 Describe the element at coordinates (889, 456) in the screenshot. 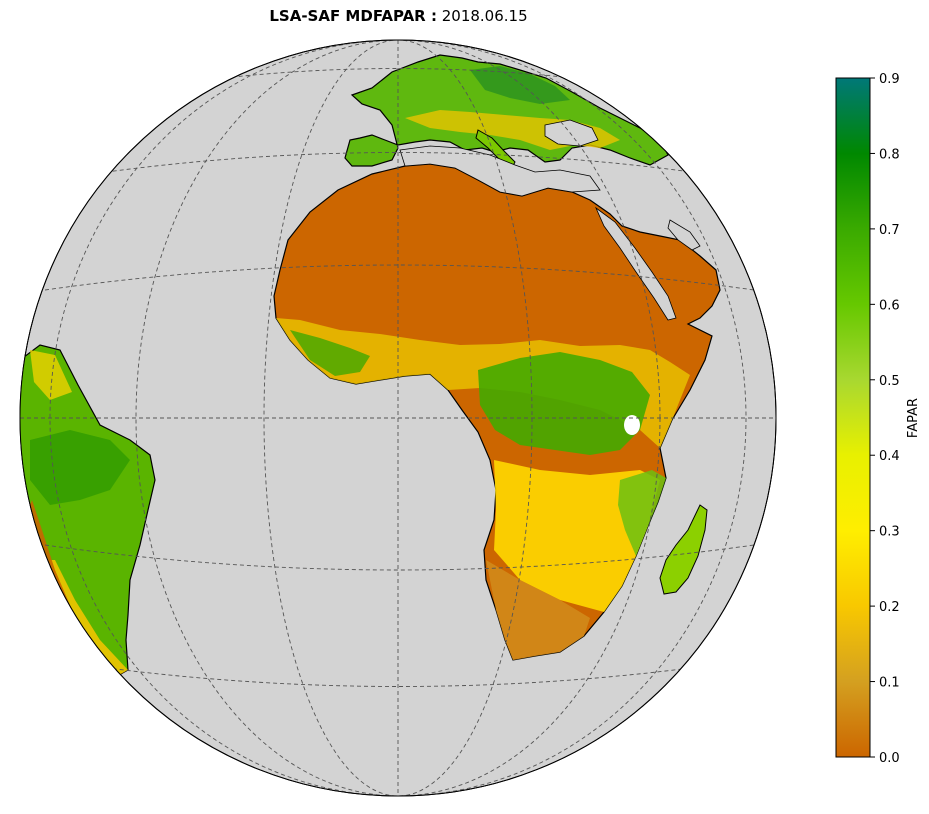

I see `colorbar-tick-label: 0.4` at that location.